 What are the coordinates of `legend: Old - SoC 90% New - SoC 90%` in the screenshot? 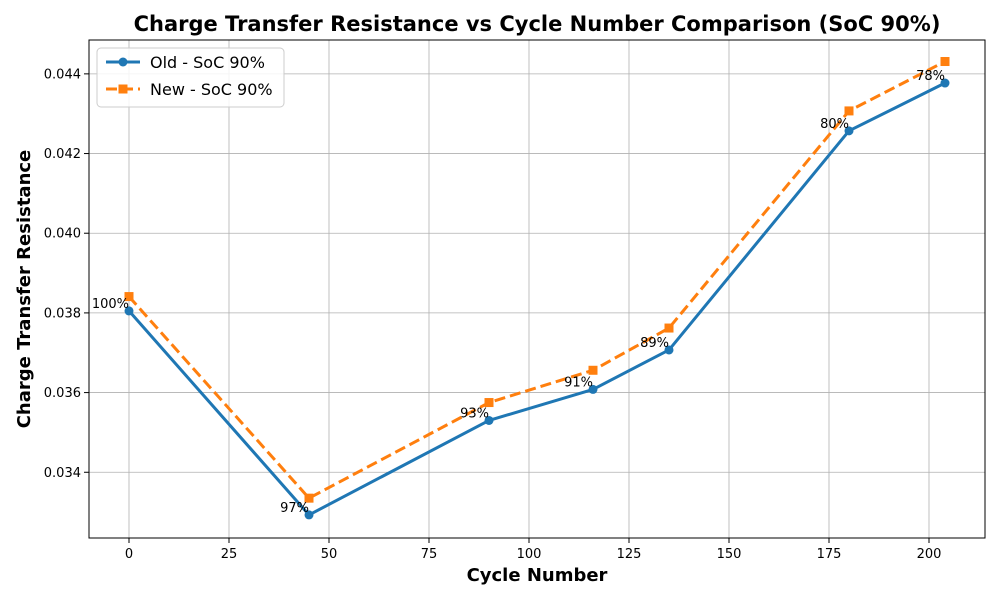 It's located at (190, 77).